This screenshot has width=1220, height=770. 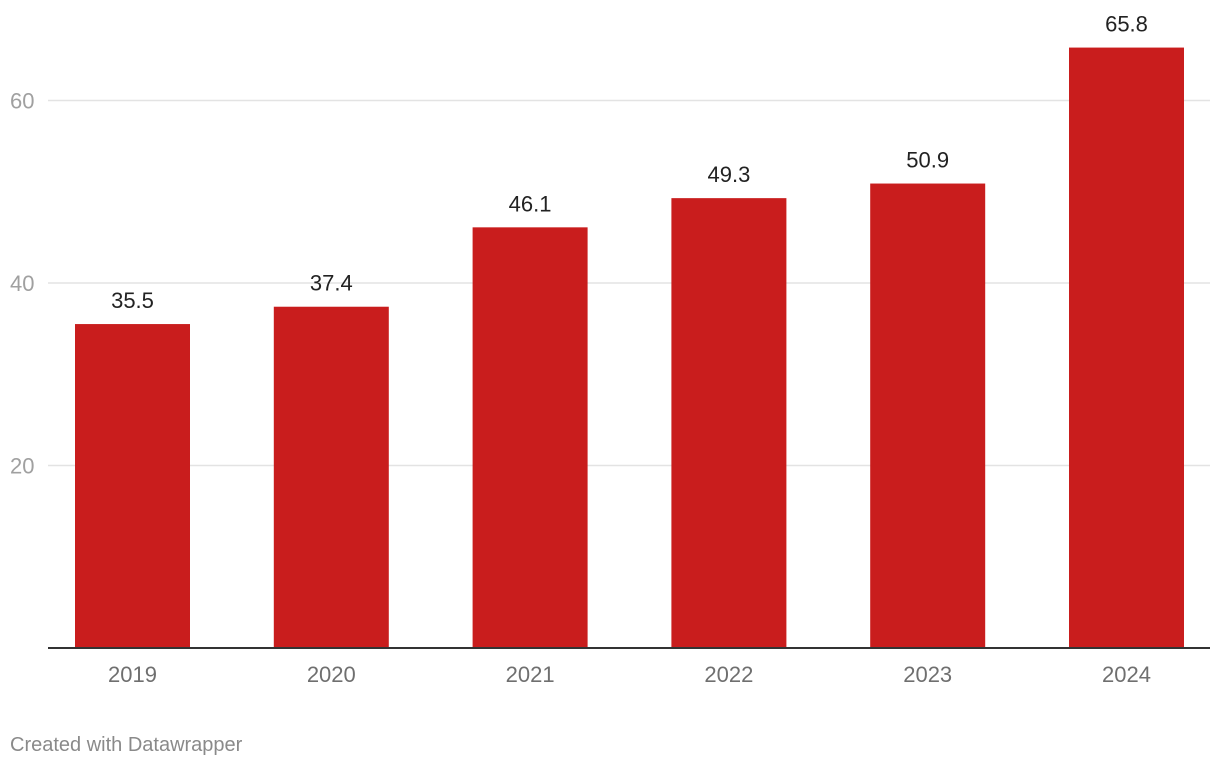 I want to click on y-tick-label-60: 60, so click(x=22, y=101).